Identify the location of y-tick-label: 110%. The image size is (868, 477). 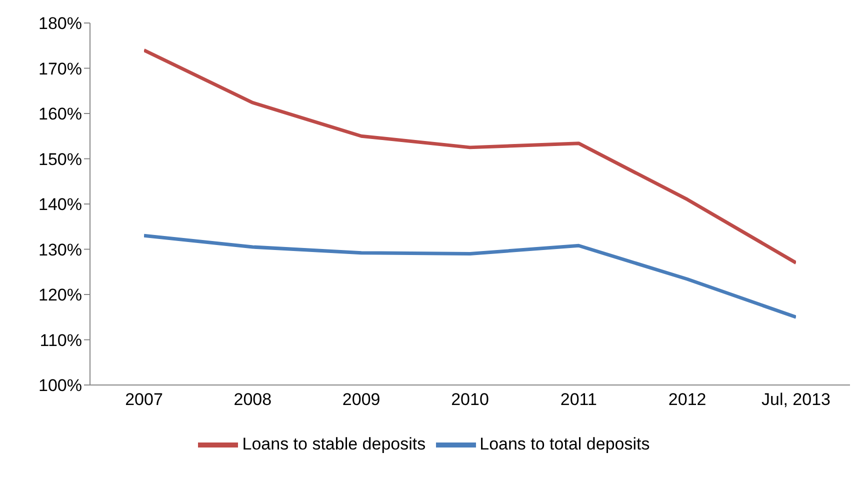
(61, 340).